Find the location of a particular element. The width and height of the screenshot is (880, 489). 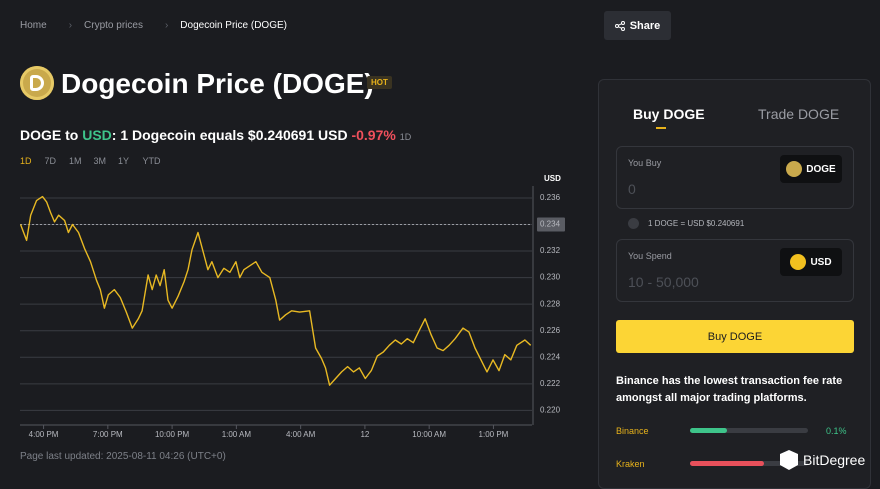

breadcrumb-link: Crypto prices is located at coordinates (113, 25).